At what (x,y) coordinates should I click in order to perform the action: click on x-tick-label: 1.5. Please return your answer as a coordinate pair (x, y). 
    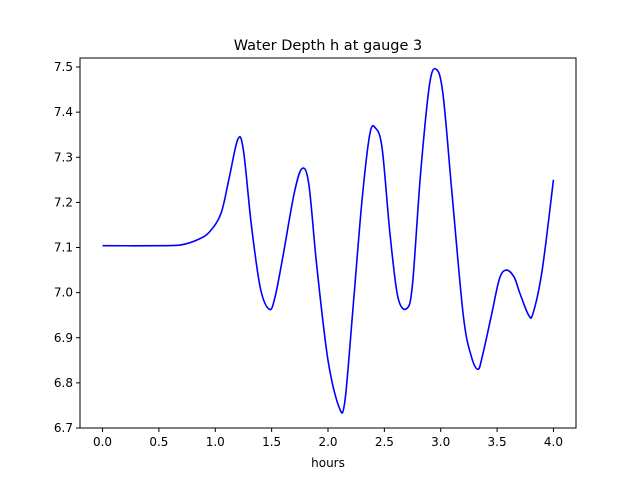
    Looking at the image, I should click on (271, 442).